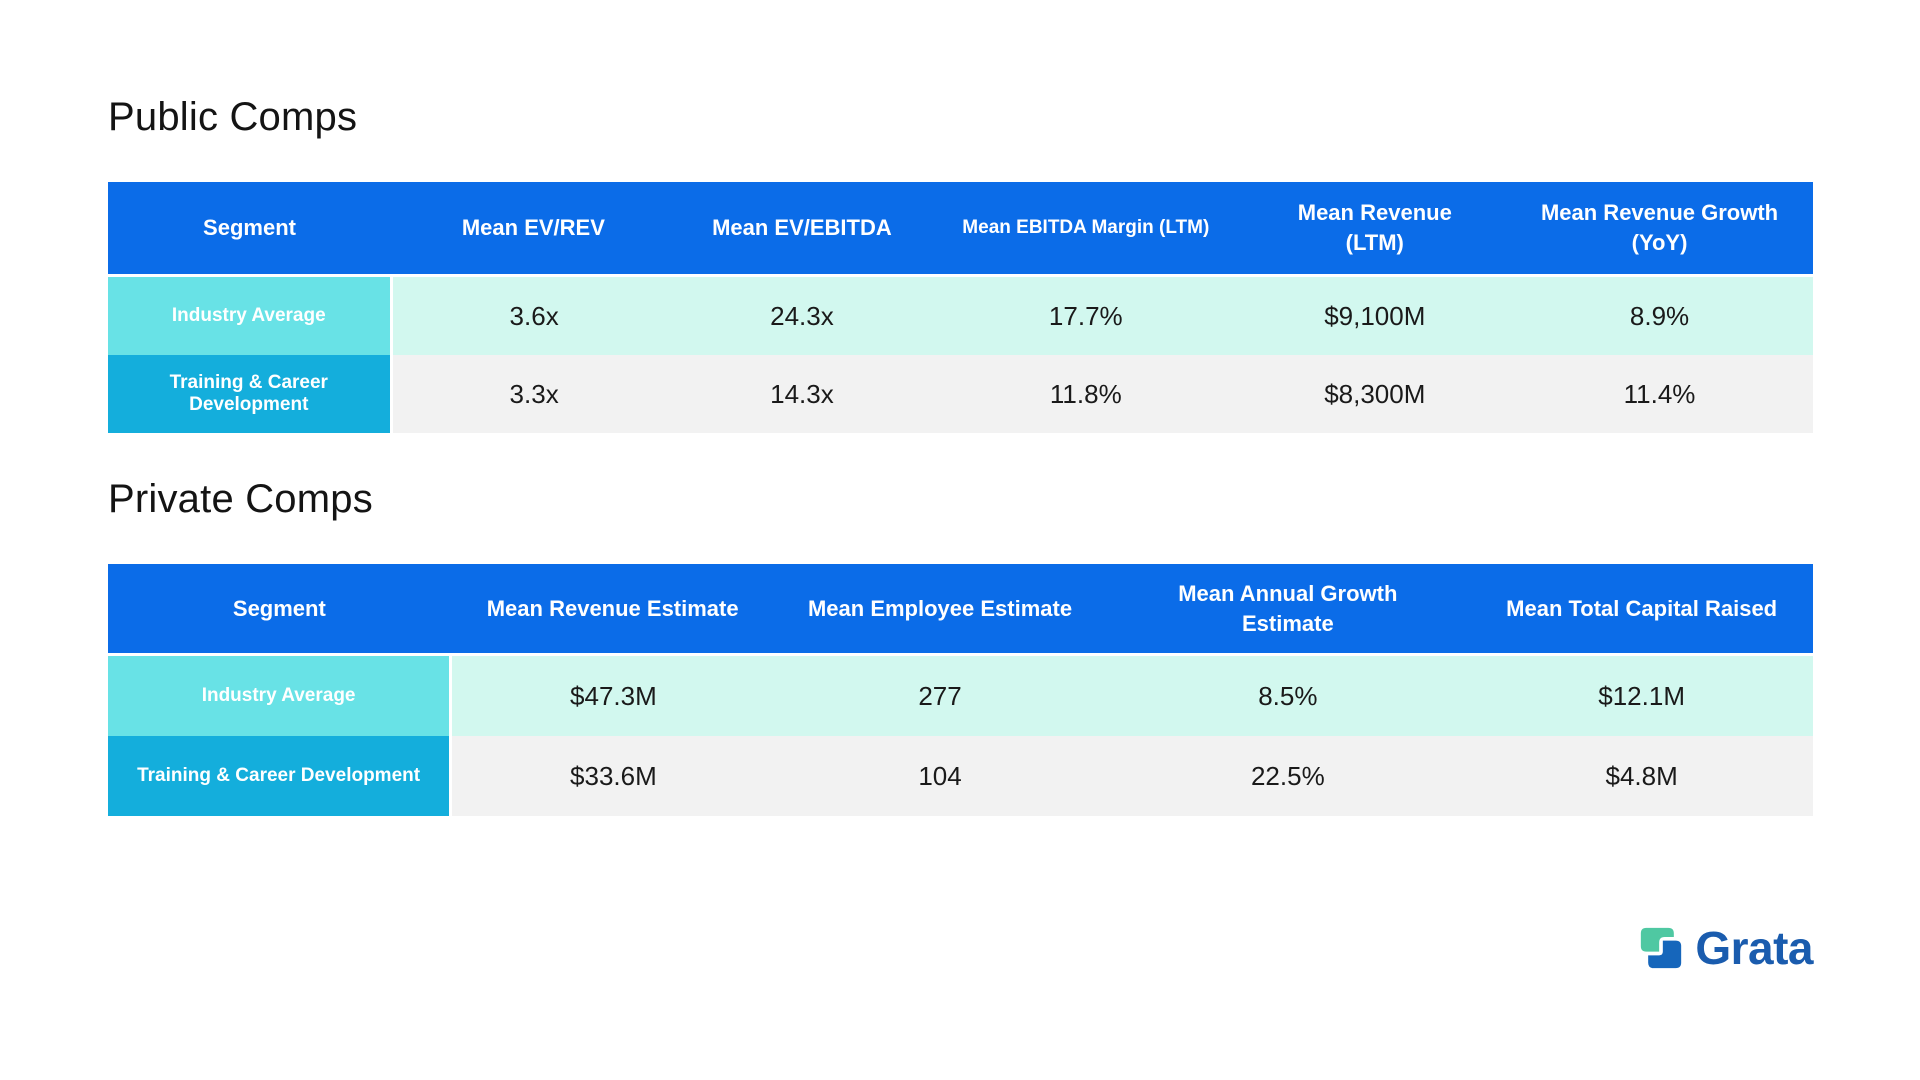 This screenshot has width=1920, height=1080. I want to click on value-cell: 14.3x, so click(802, 394).